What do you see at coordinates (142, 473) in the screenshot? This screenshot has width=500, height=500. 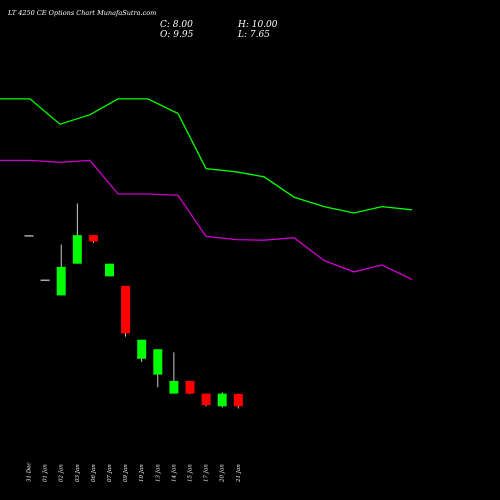 I see `date-label: 10 Jan` at bounding box center [142, 473].